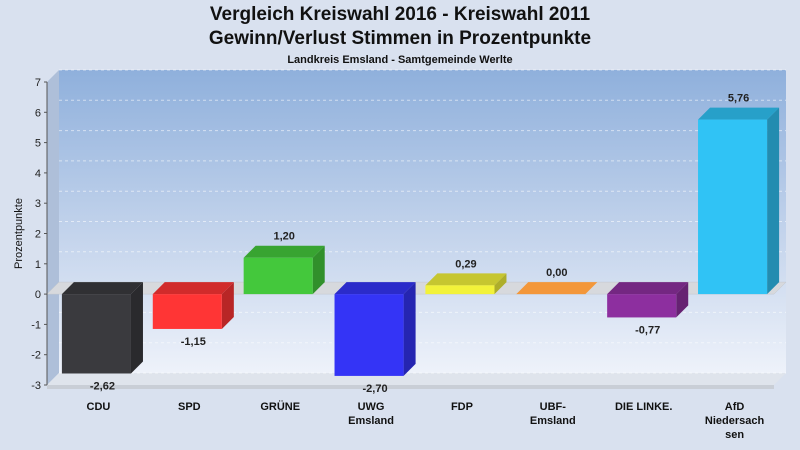 The width and height of the screenshot is (800, 450). What do you see at coordinates (553, 407) in the screenshot?
I see `x-tick-label: UBF-` at bounding box center [553, 407].